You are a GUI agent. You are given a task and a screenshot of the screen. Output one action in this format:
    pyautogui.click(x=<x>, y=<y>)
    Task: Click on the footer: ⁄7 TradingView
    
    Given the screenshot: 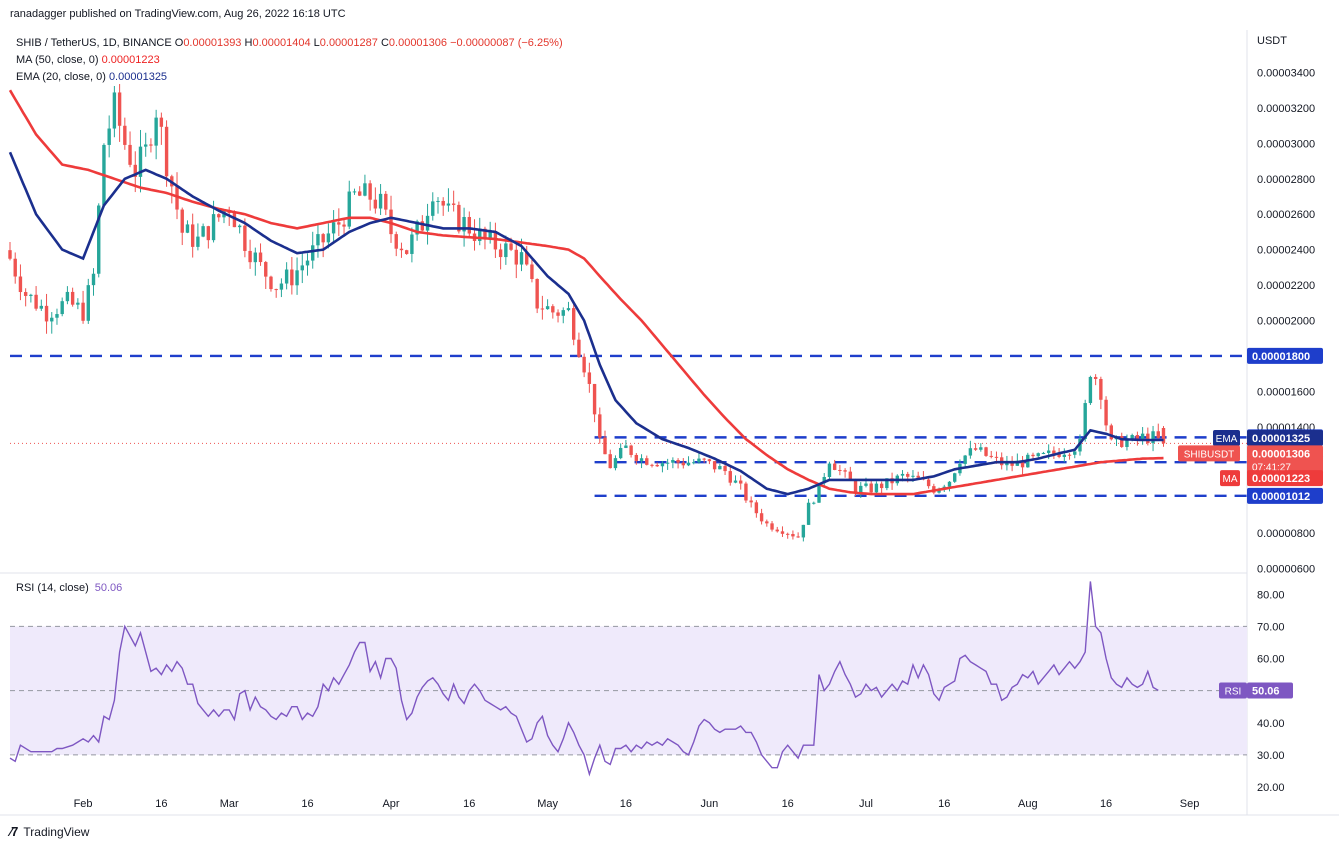 What is the action you would take?
    pyautogui.click(x=49, y=831)
    